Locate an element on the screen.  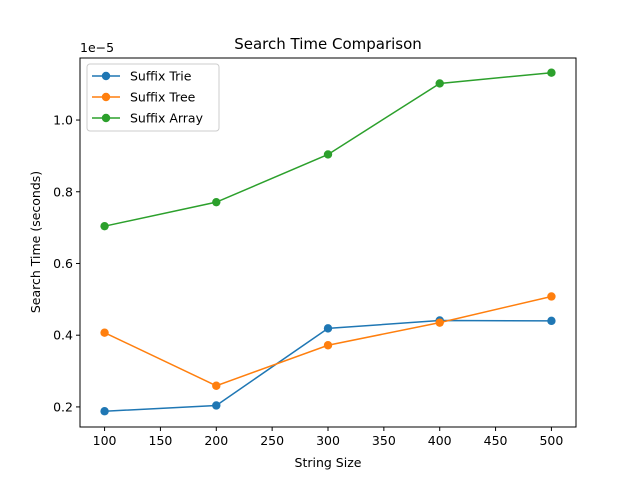
y-axis-ticks: 0.2 0.4 0.6 0.8 1.0 is located at coordinates (66, 264).